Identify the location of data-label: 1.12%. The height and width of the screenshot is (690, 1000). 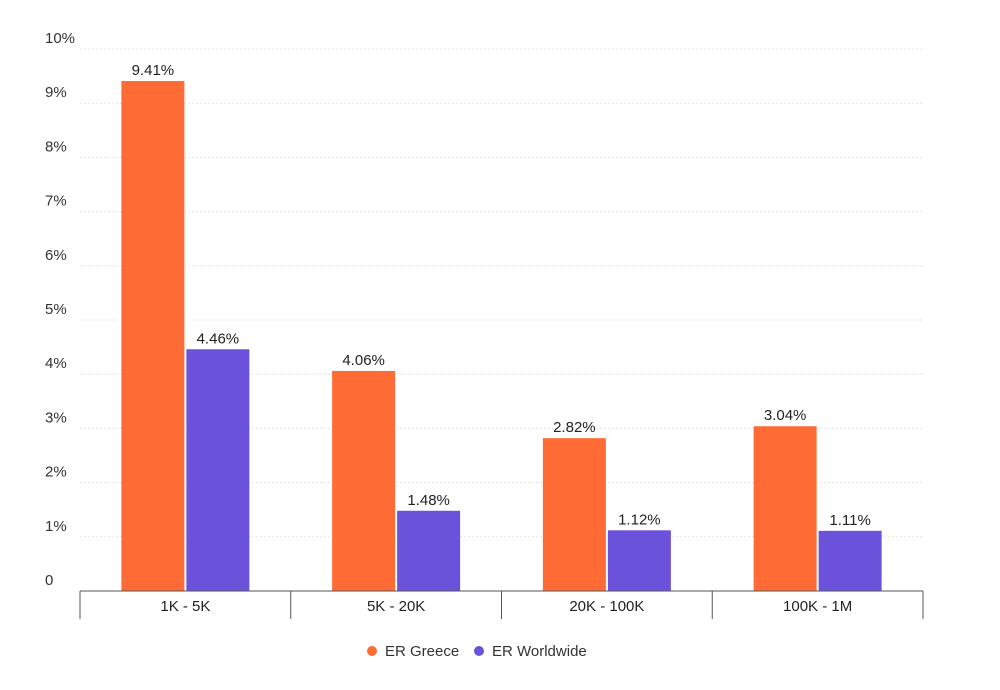
(639, 519).